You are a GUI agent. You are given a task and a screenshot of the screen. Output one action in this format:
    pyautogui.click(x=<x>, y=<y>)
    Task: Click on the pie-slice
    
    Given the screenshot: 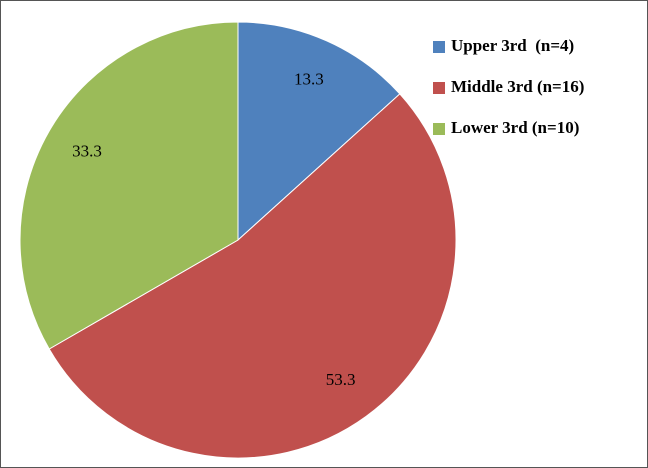 What is the action you would take?
    pyautogui.click(x=319, y=131)
    